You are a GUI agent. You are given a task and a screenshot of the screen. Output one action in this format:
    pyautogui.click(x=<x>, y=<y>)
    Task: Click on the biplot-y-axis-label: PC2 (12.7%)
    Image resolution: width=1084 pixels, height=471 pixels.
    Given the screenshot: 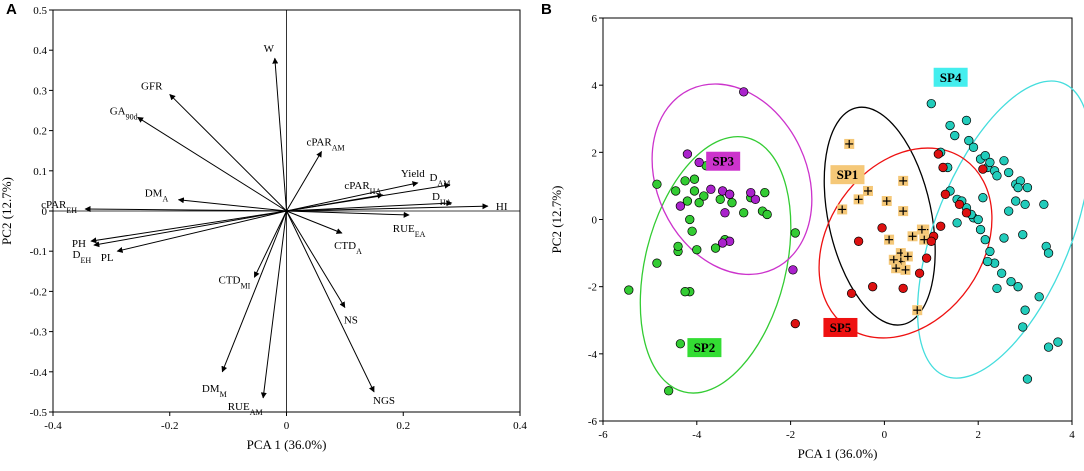 What is the action you would take?
    pyautogui.click(x=7, y=211)
    